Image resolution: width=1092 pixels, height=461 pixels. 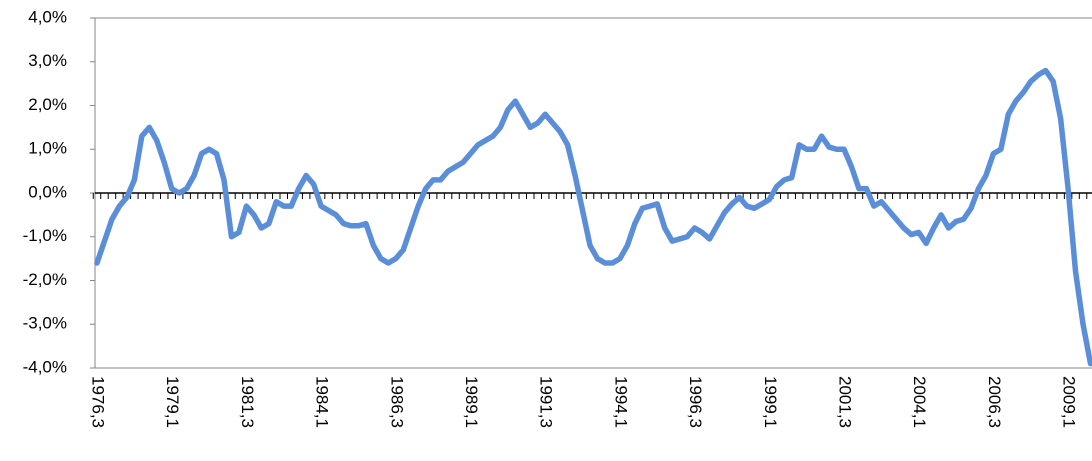 I want to click on x-tick-label: 2006,3, so click(x=994, y=402).